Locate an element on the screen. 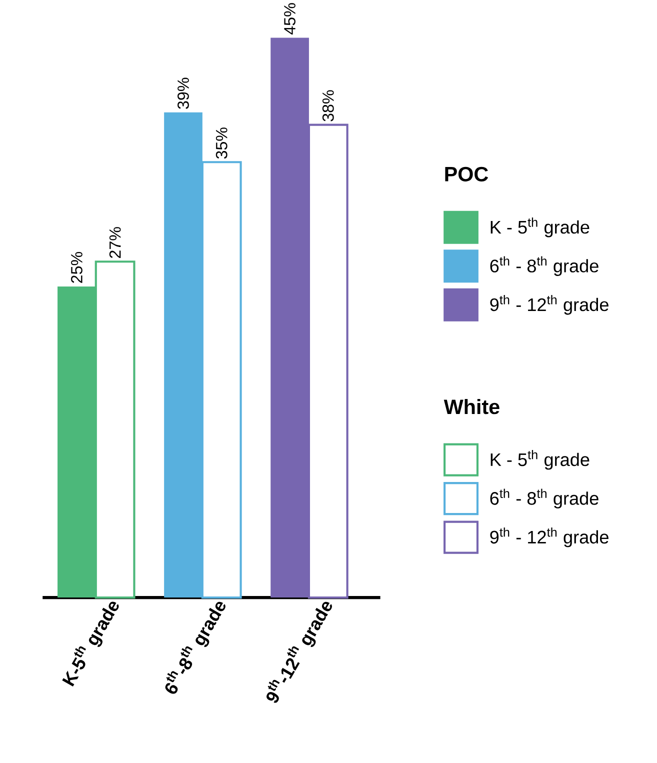  data-label: 45% is located at coordinates (290, 19).